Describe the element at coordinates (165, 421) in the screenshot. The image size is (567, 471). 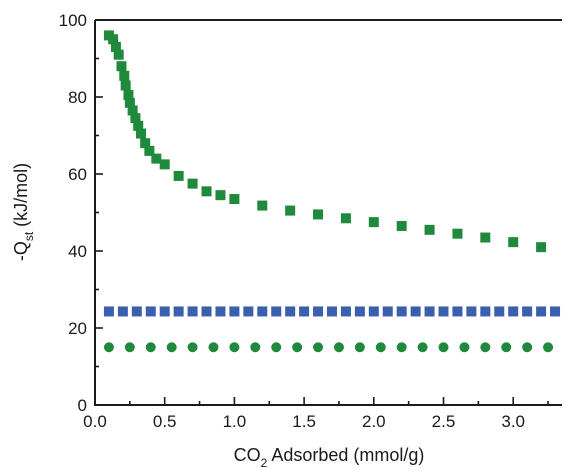
I see `x-tick-label: 0.5` at that location.